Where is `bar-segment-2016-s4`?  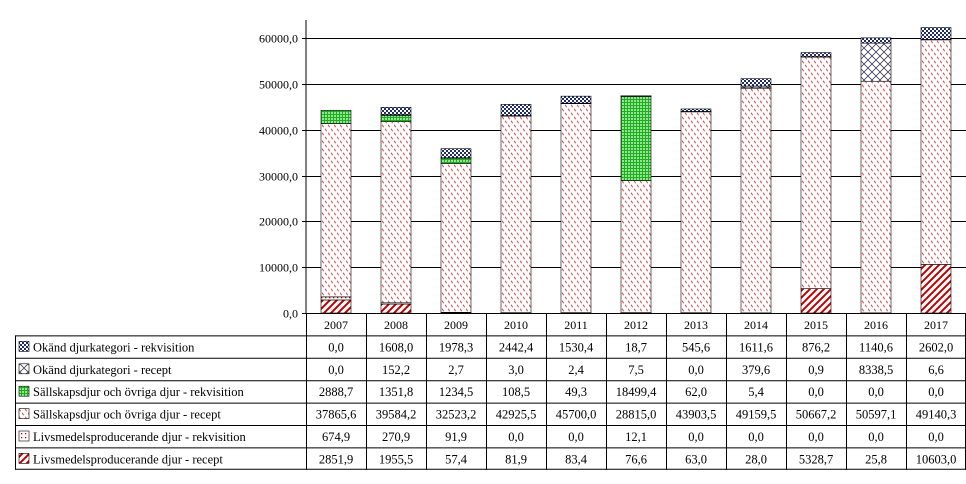 bar-segment-2016-s4 is located at coordinates (876, 62).